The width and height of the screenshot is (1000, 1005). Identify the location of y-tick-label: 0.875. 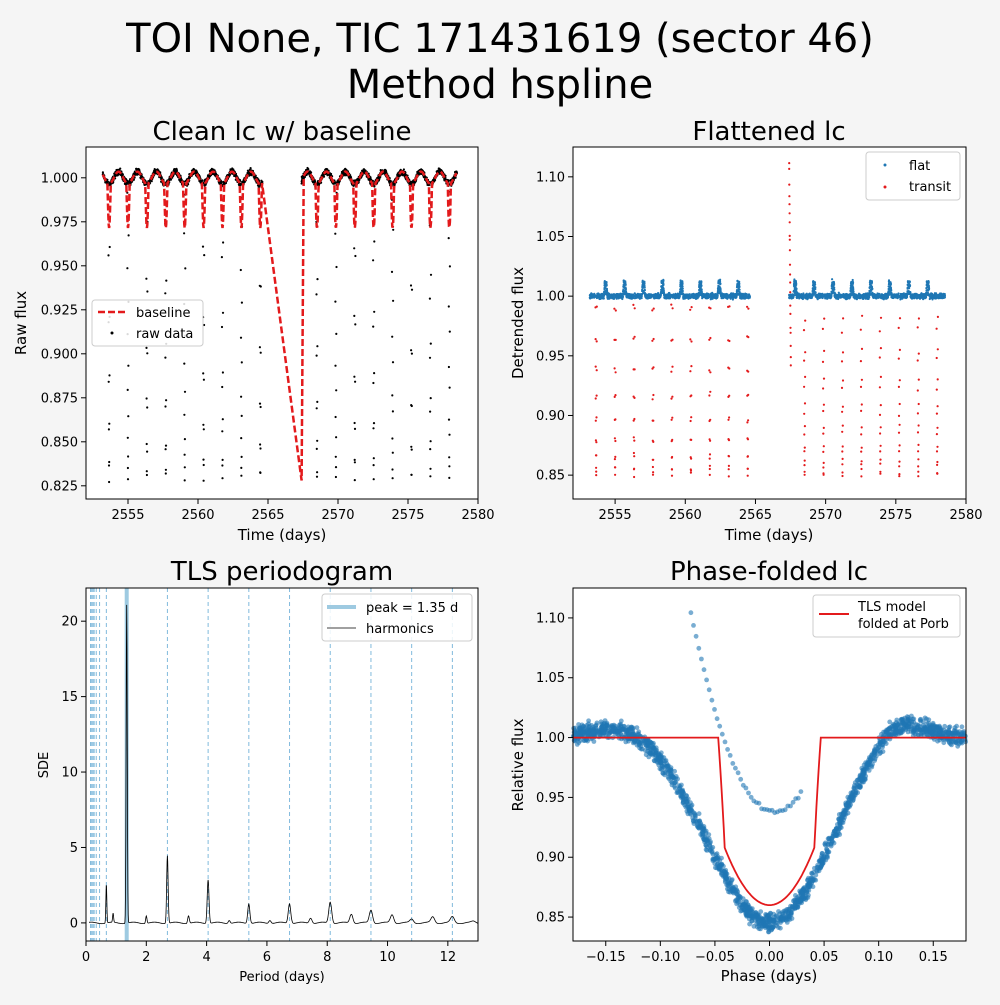
(59, 398).